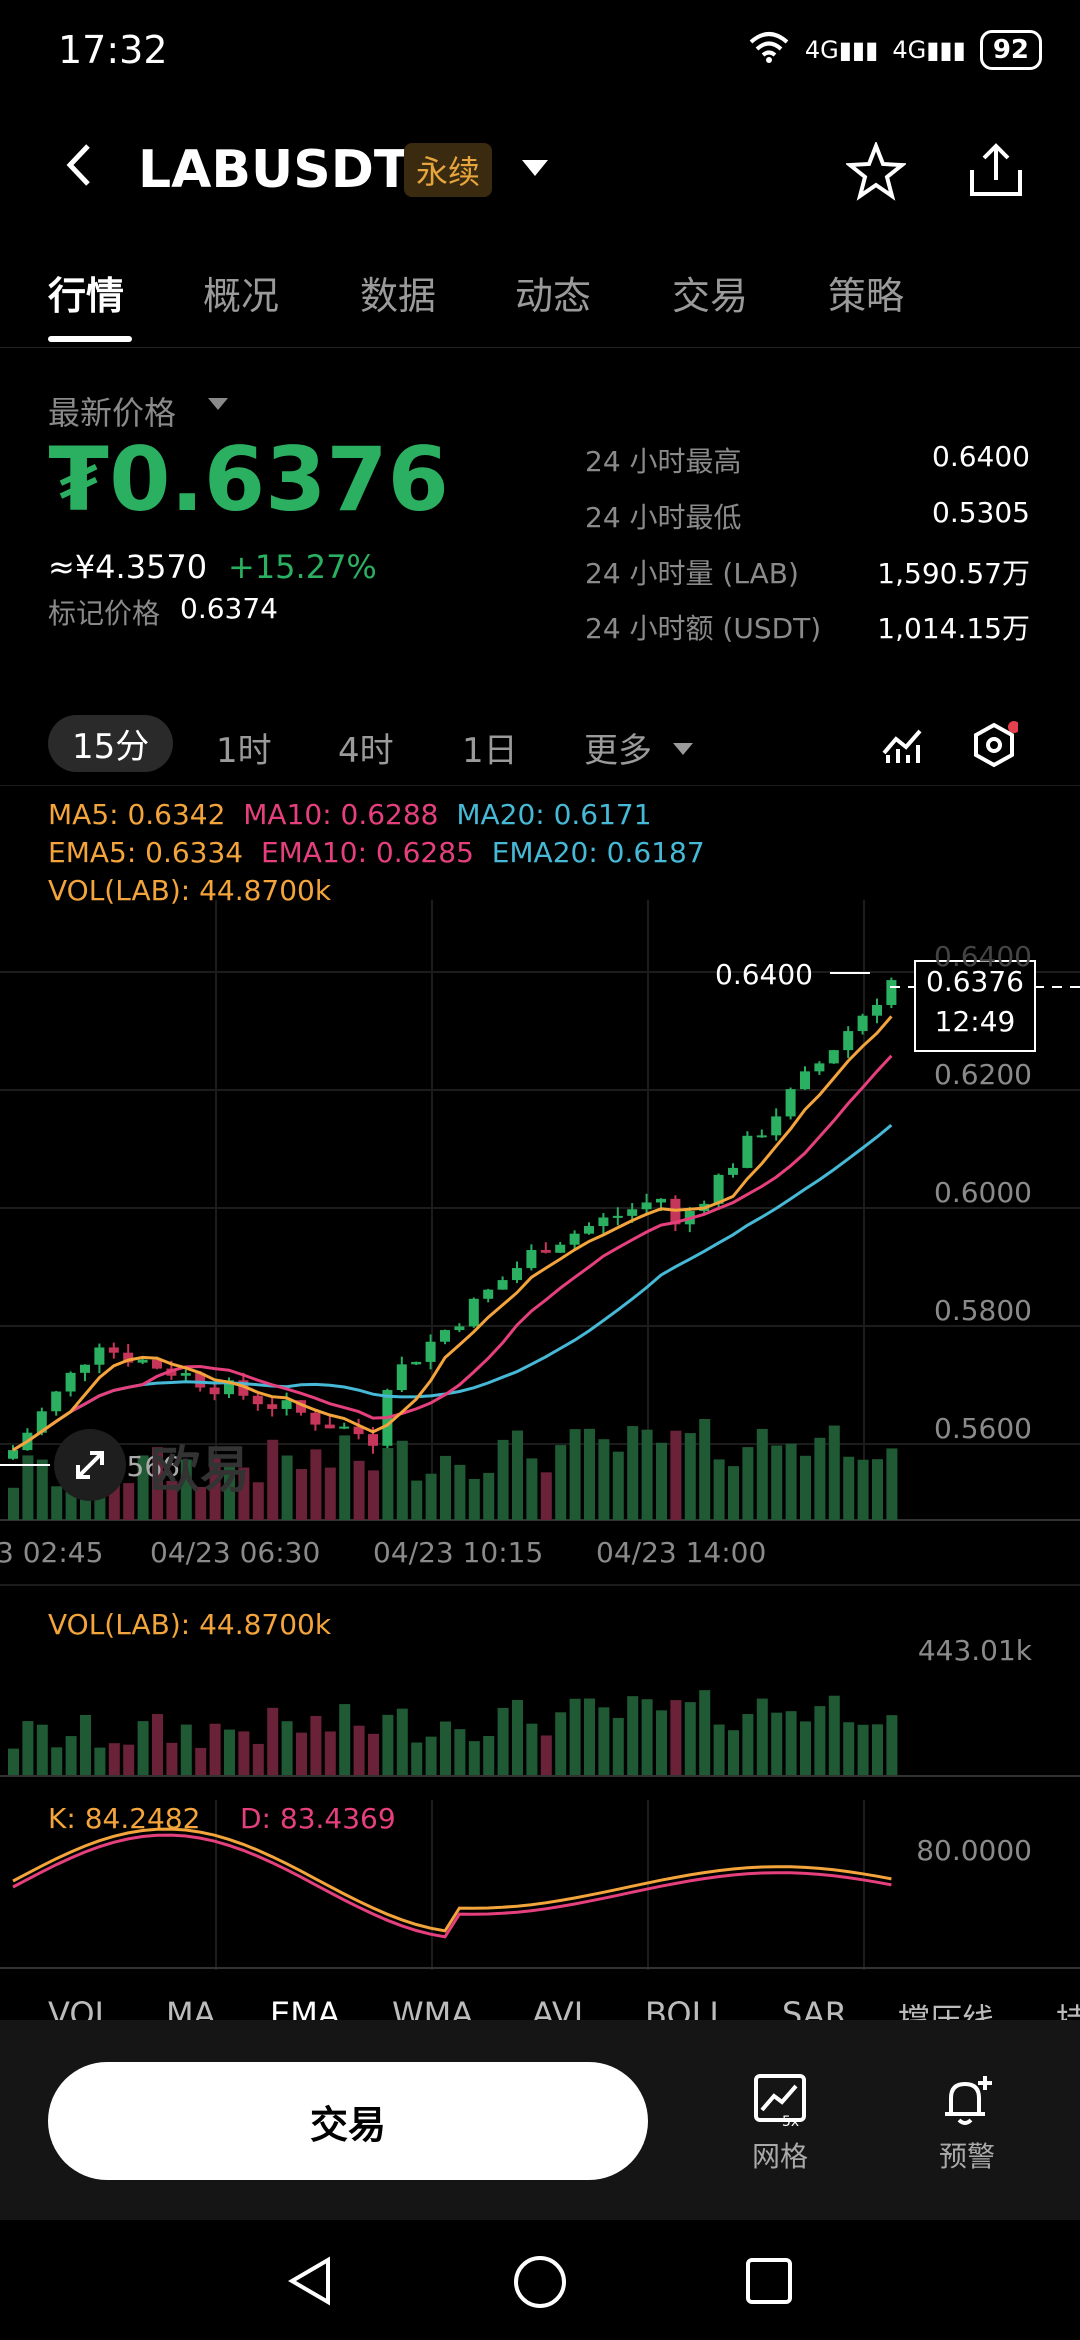 The image size is (1080, 2340). Describe the element at coordinates (348, 2121) in the screenshot. I see `trade-button: 交易` at that location.